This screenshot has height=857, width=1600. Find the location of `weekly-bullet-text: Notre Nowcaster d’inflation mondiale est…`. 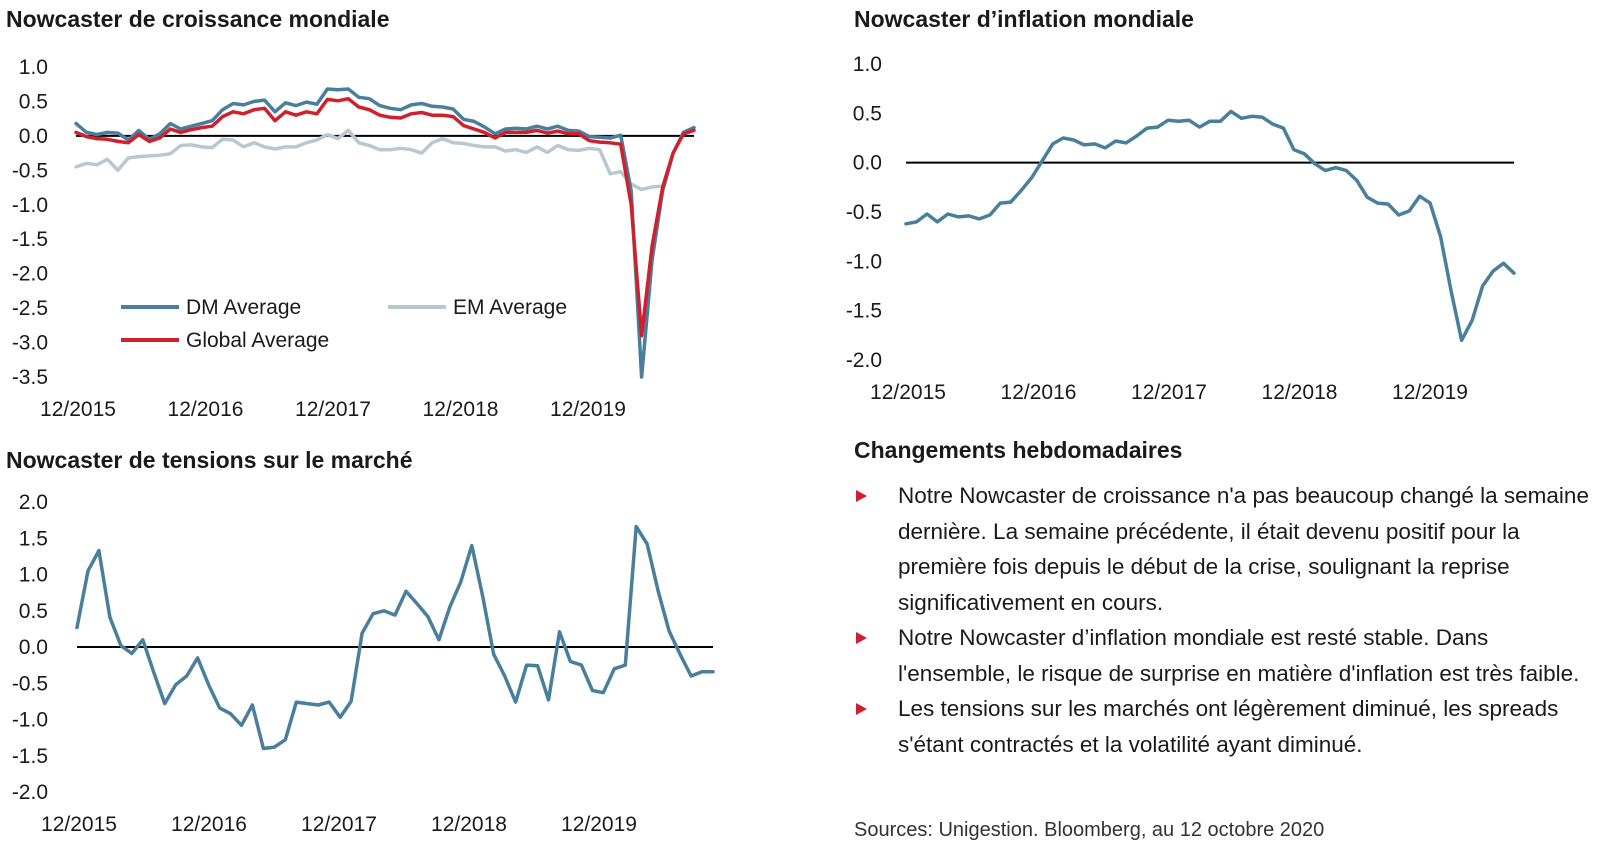

weekly-bullet-text: Notre Nowcaster d’inflation mondiale est… is located at coordinates (1239, 655).